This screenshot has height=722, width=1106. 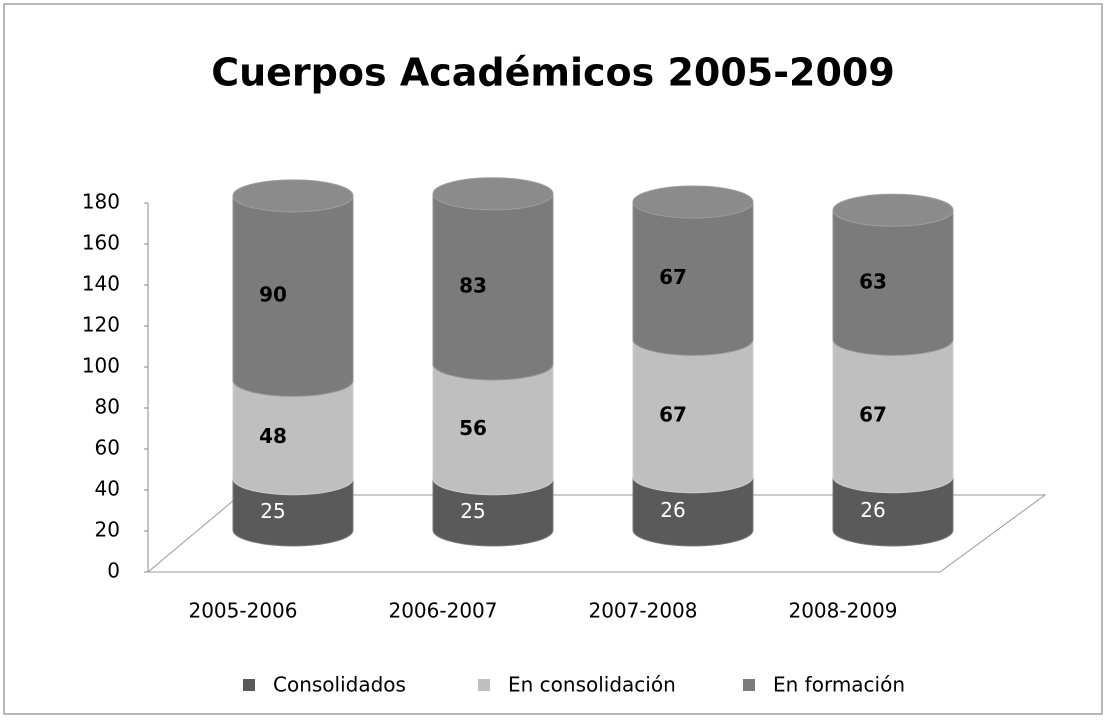 What do you see at coordinates (842, 611) in the screenshot?
I see `x-tick-label: 2008-2009` at bounding box center [842, 611].